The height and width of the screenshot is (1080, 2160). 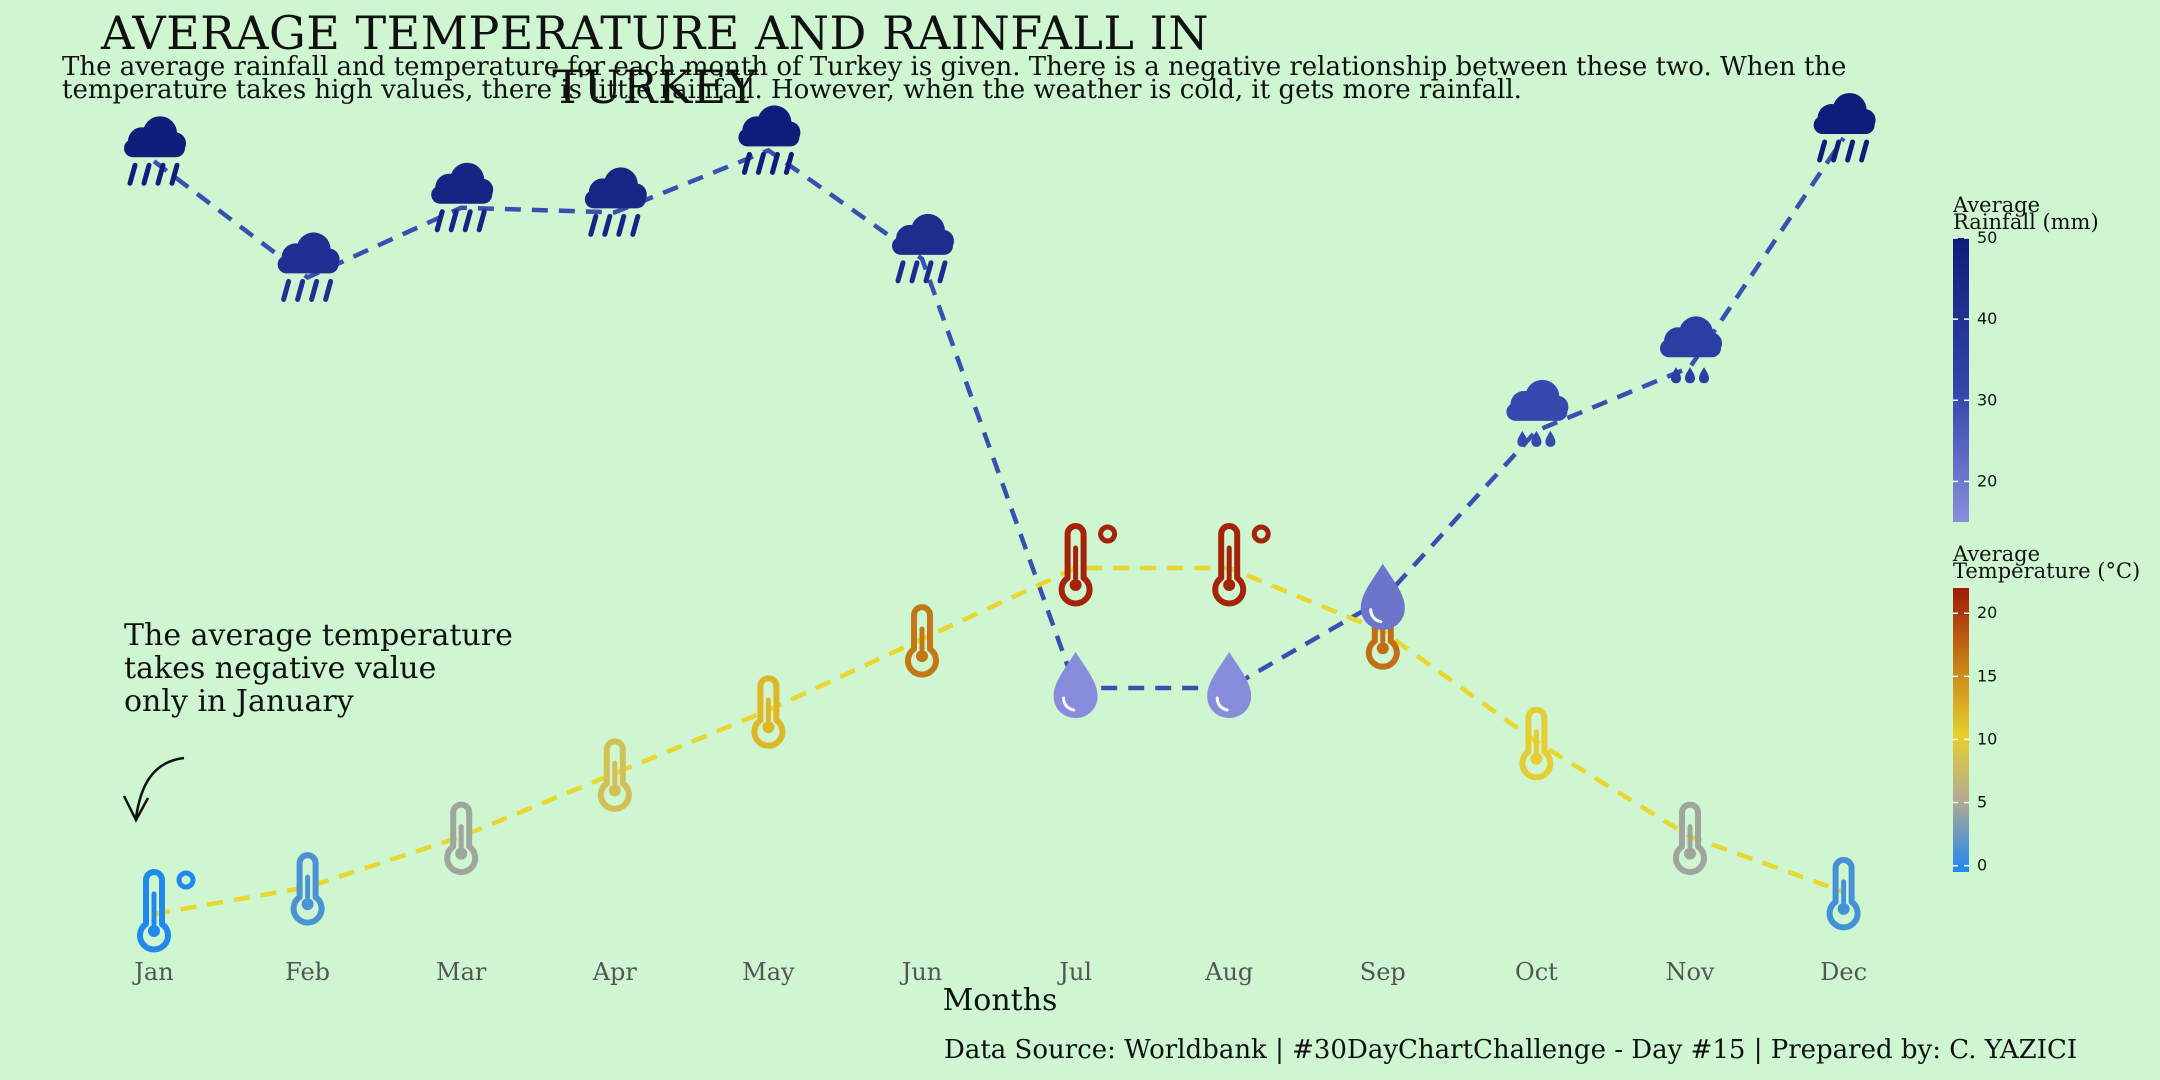 I want to click on annotation-line-3: only in January, so click(x=239, y=701).